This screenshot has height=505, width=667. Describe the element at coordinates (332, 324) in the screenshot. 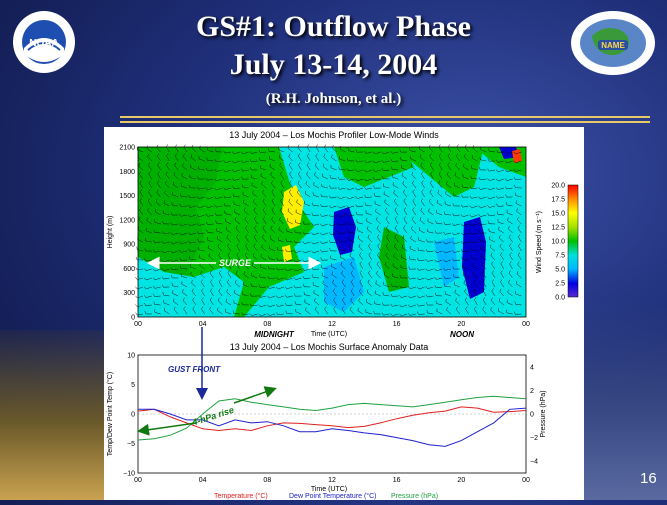

I see `wind-x-tick: 12` at that location.